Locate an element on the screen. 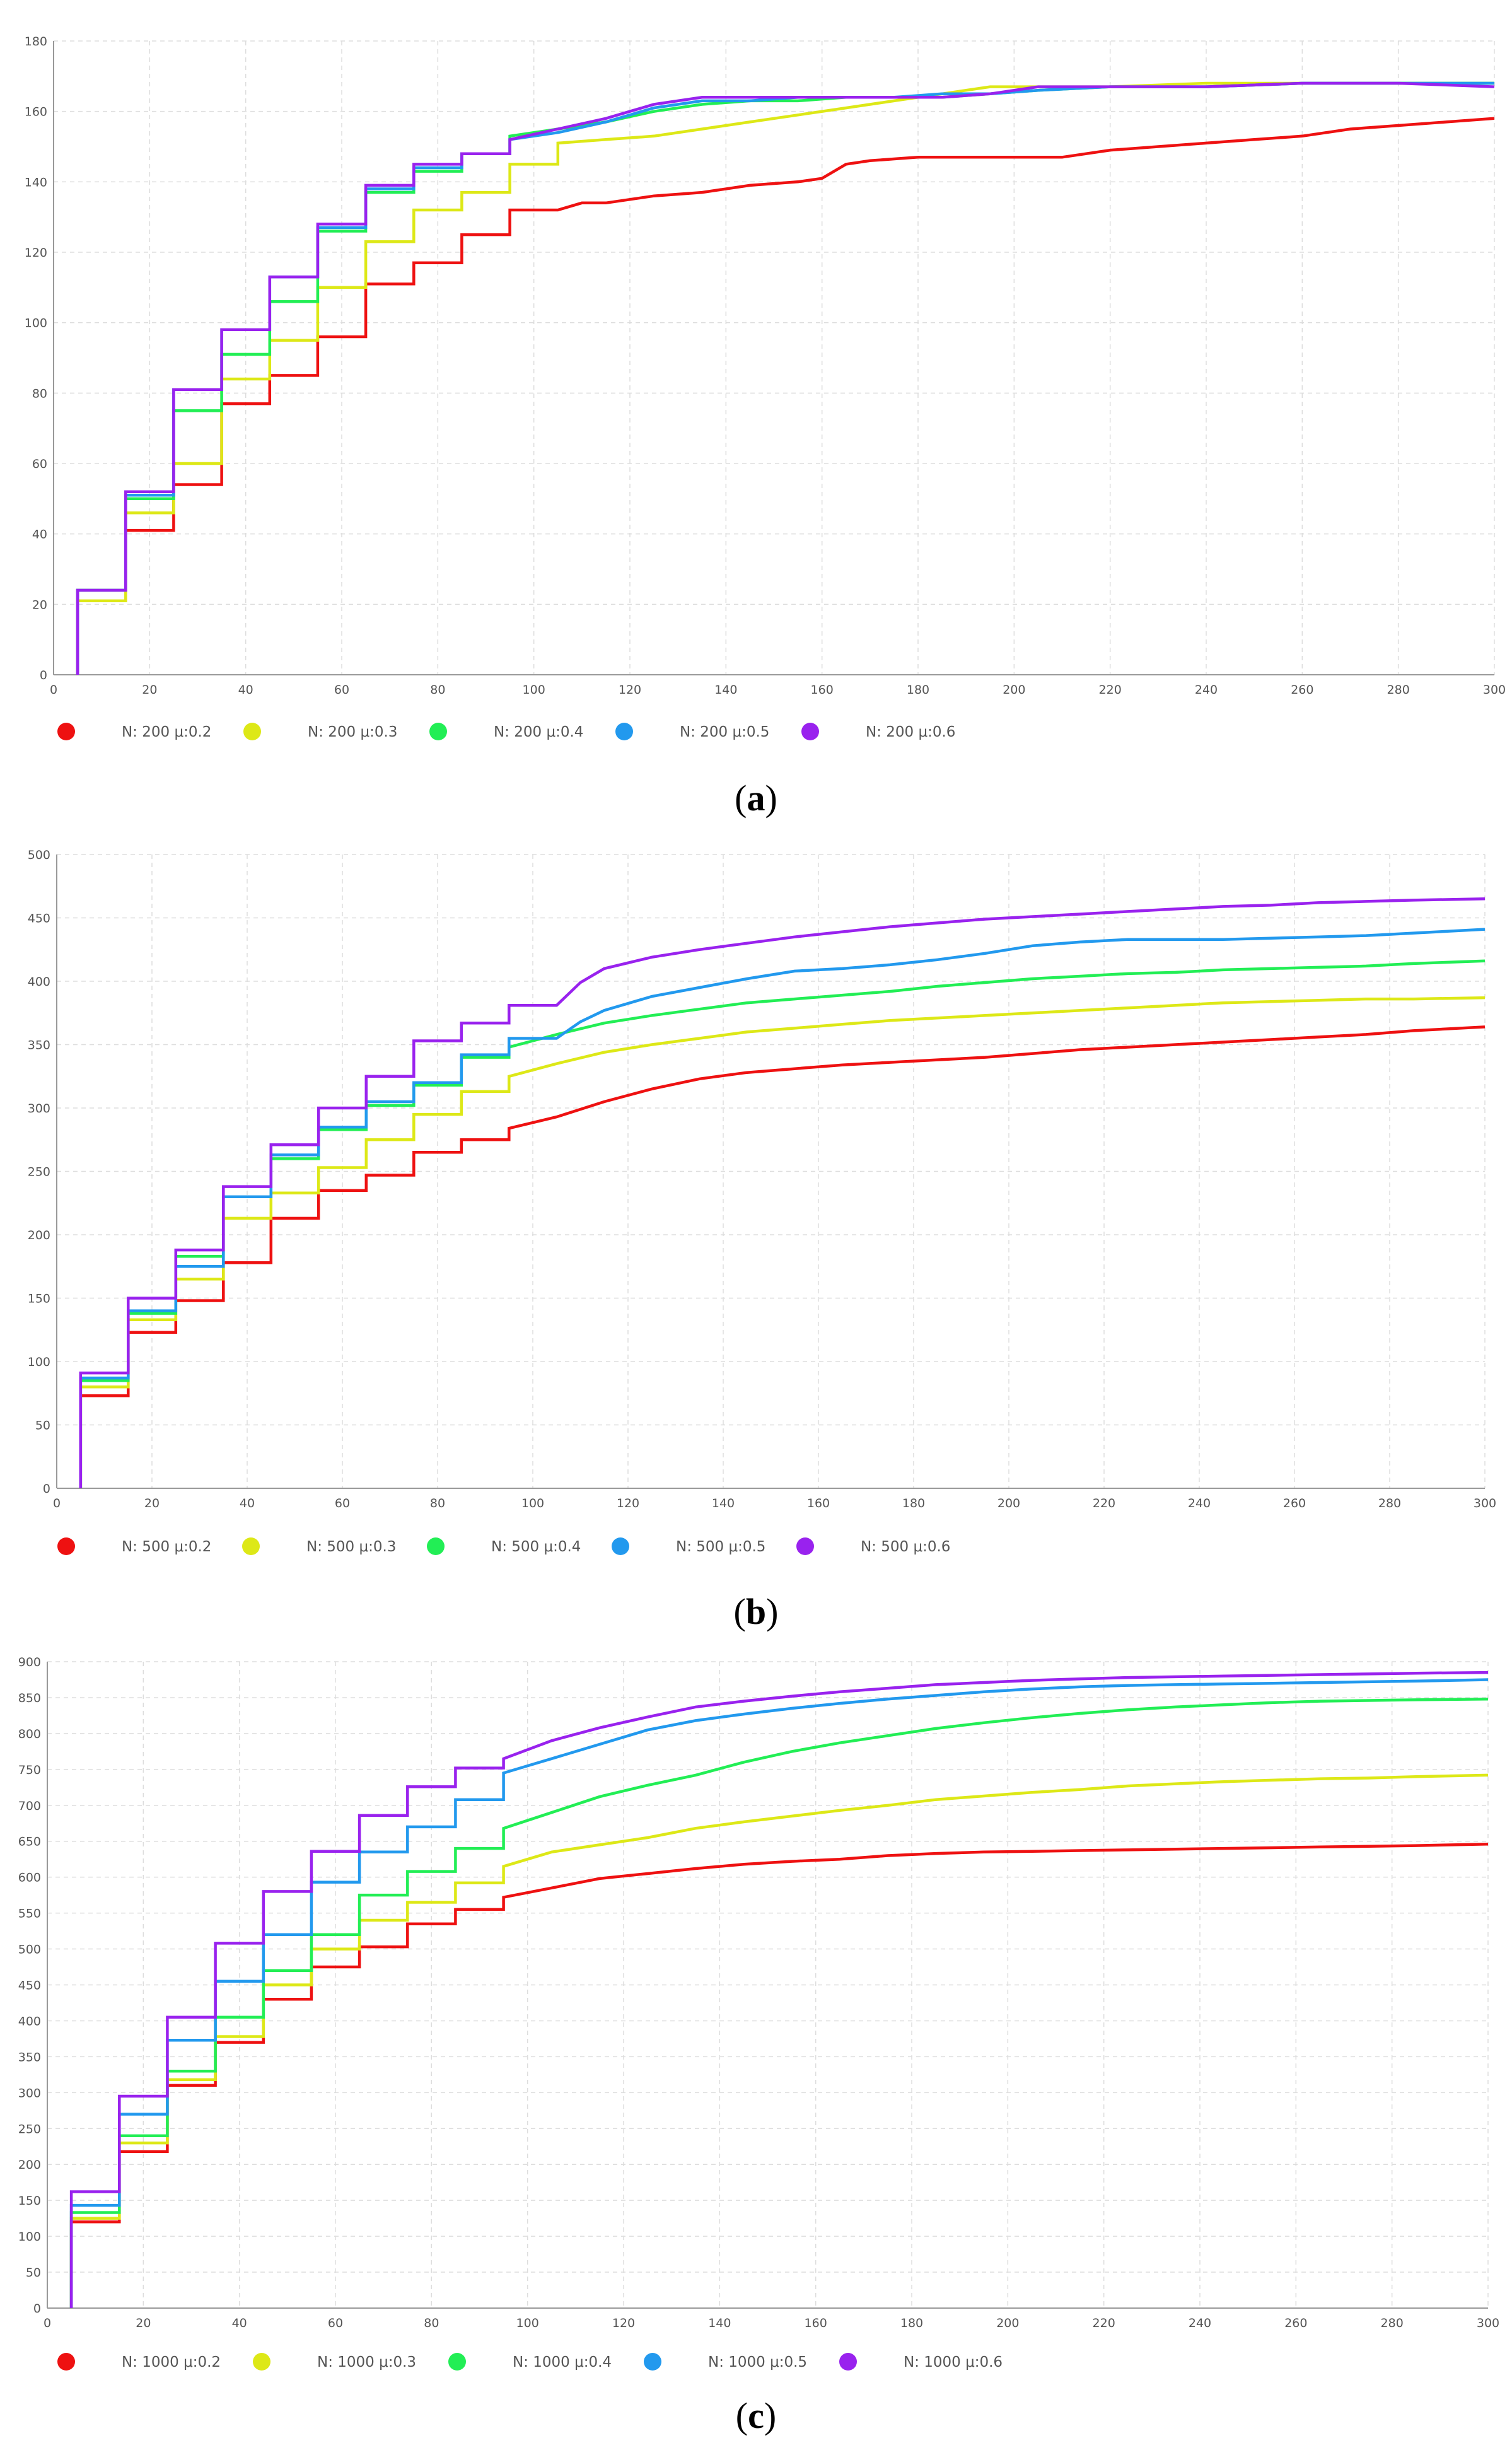 The width and height of the screenshot is (1512, 2438). chart-c-ytick-label: 900 is located at coordinates (30, 1662).